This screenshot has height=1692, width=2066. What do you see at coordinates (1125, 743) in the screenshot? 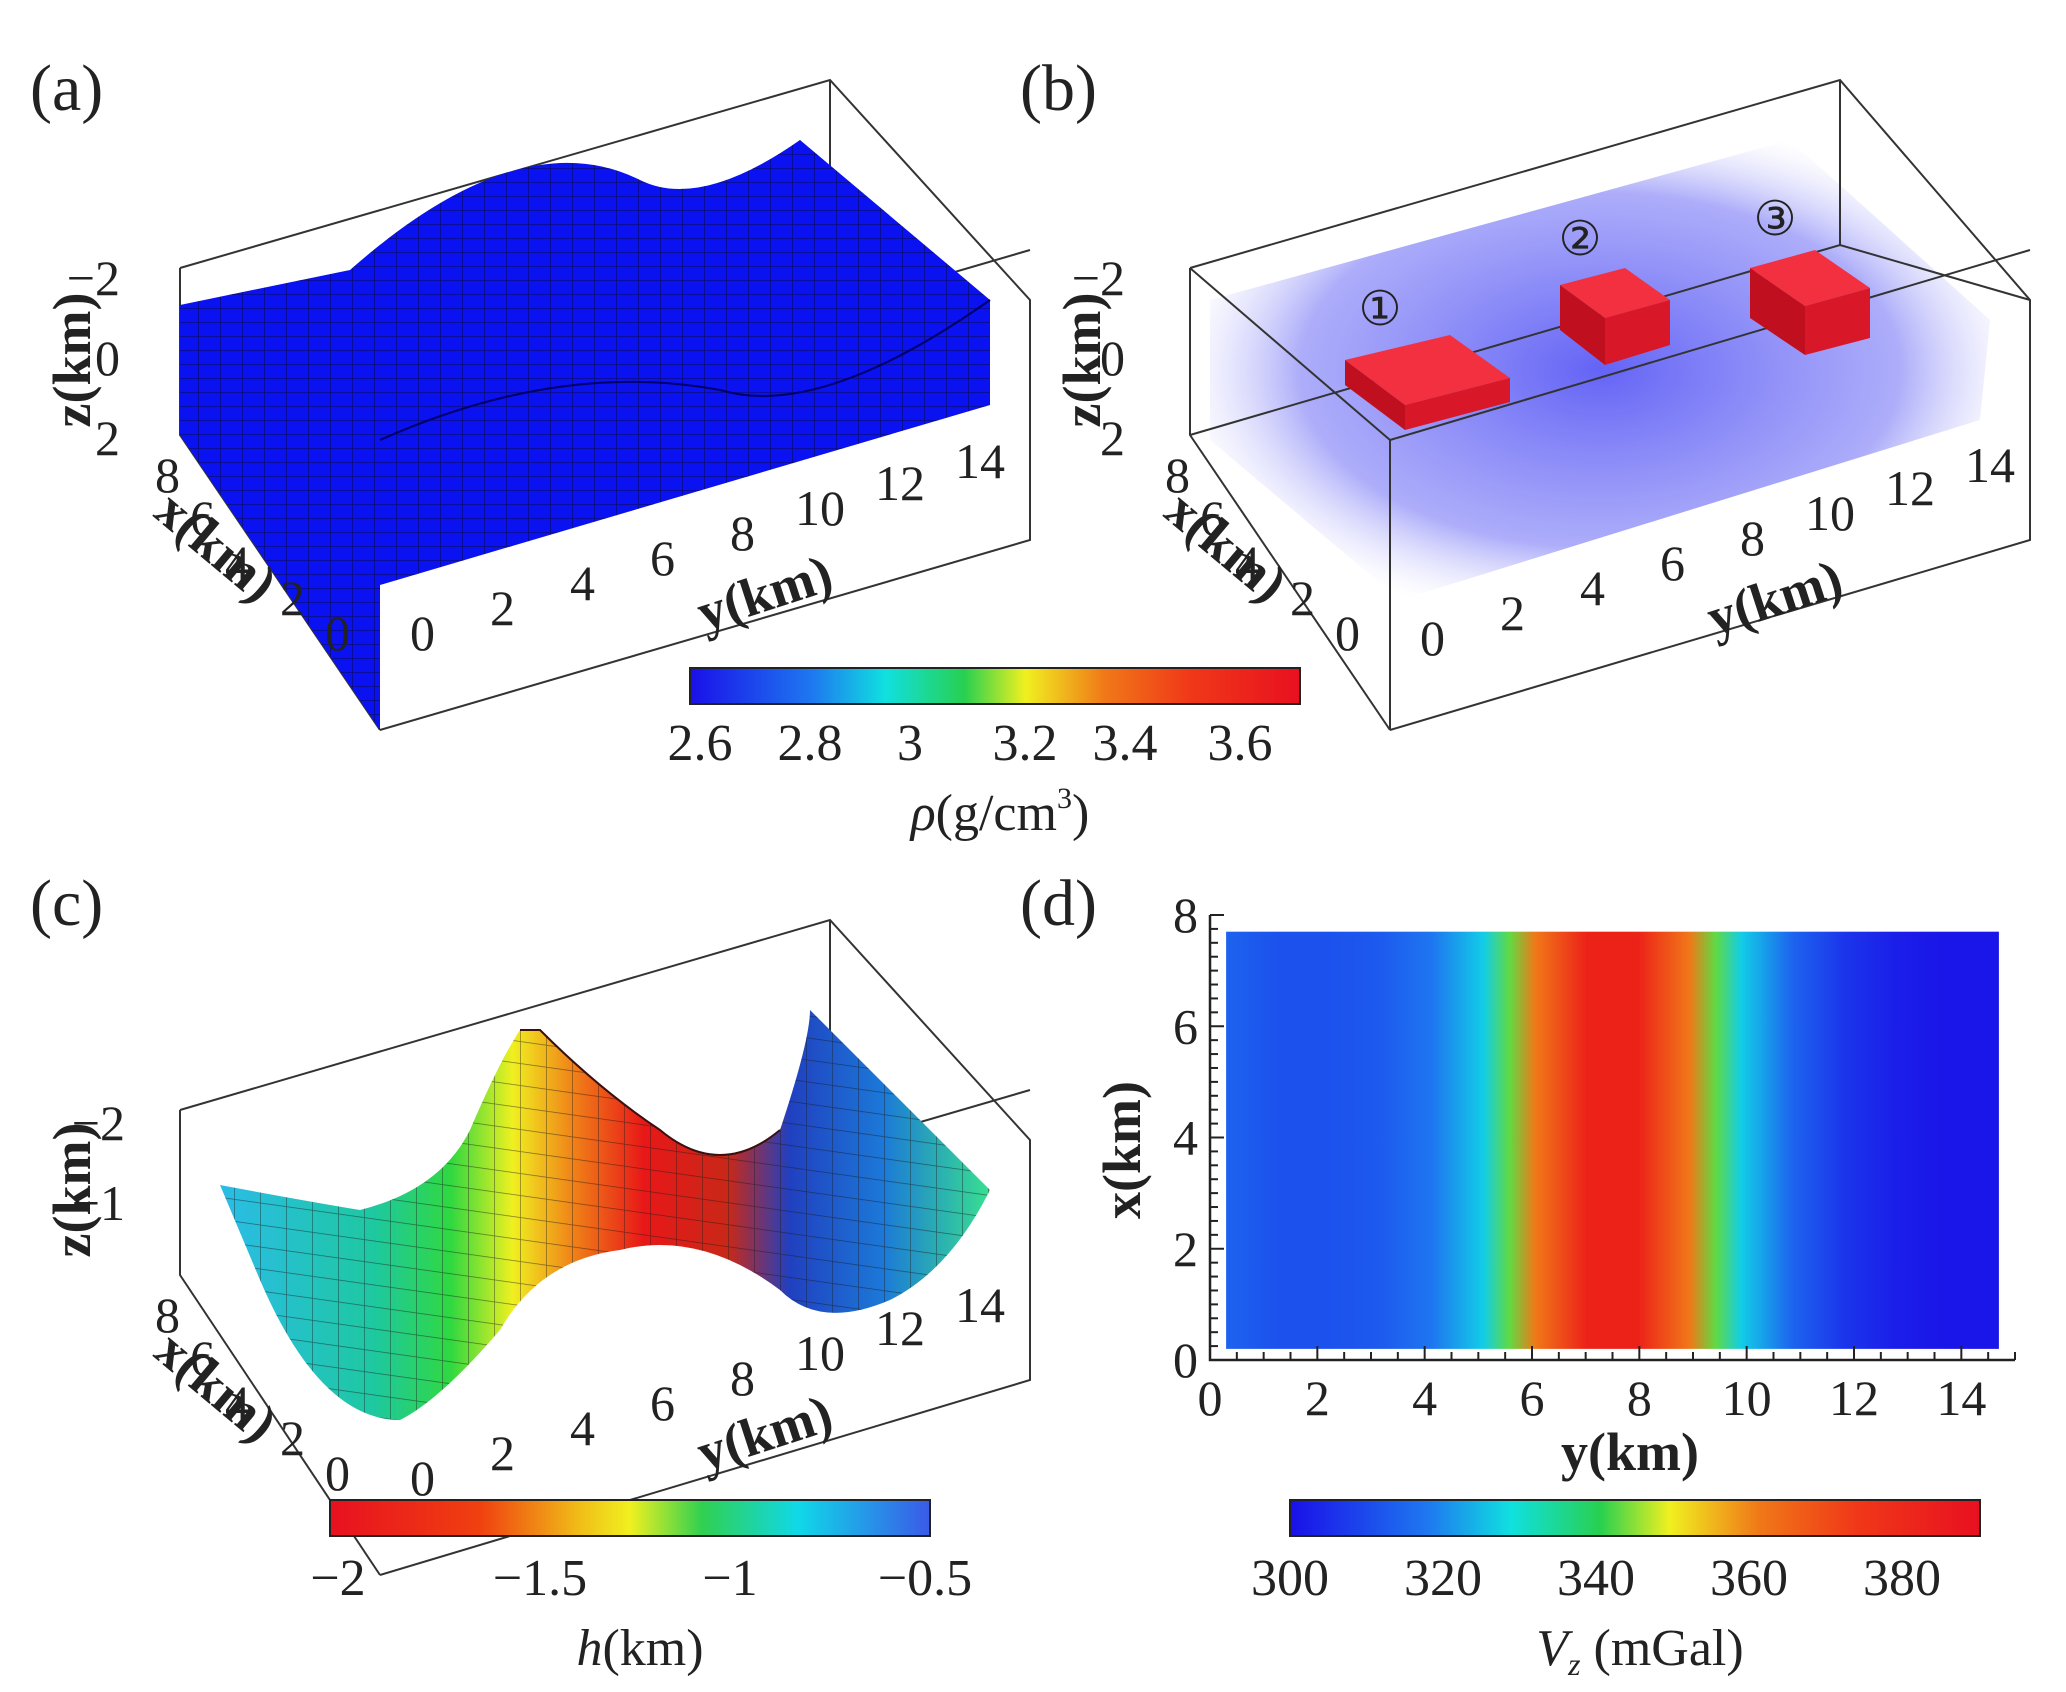
I see `density-tick-5: 3.4` at bounding box center [1125, 743].